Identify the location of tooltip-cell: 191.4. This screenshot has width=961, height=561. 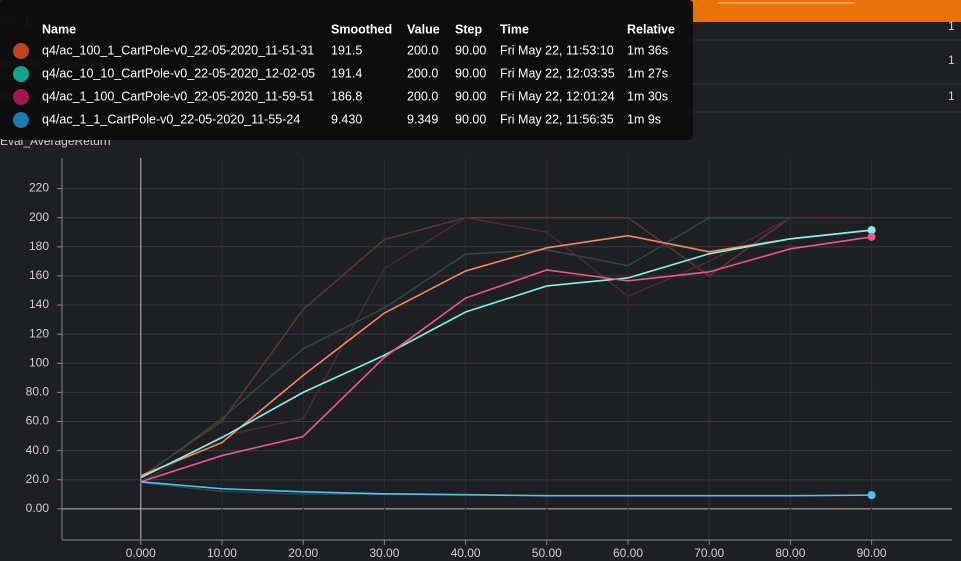
(346, 73).